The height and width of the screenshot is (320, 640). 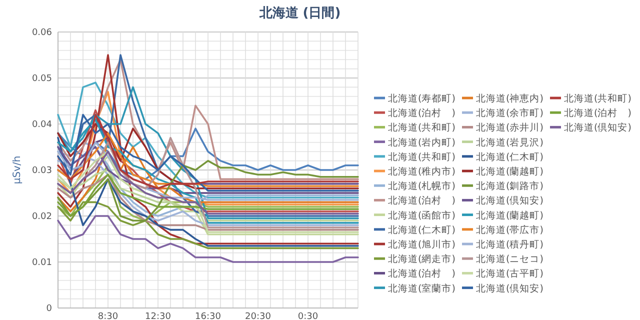 What do you see at coordinates (42, 263) in the screenshot?
I see `y-tick-label: 0.01` at bounding box center [42, 263].